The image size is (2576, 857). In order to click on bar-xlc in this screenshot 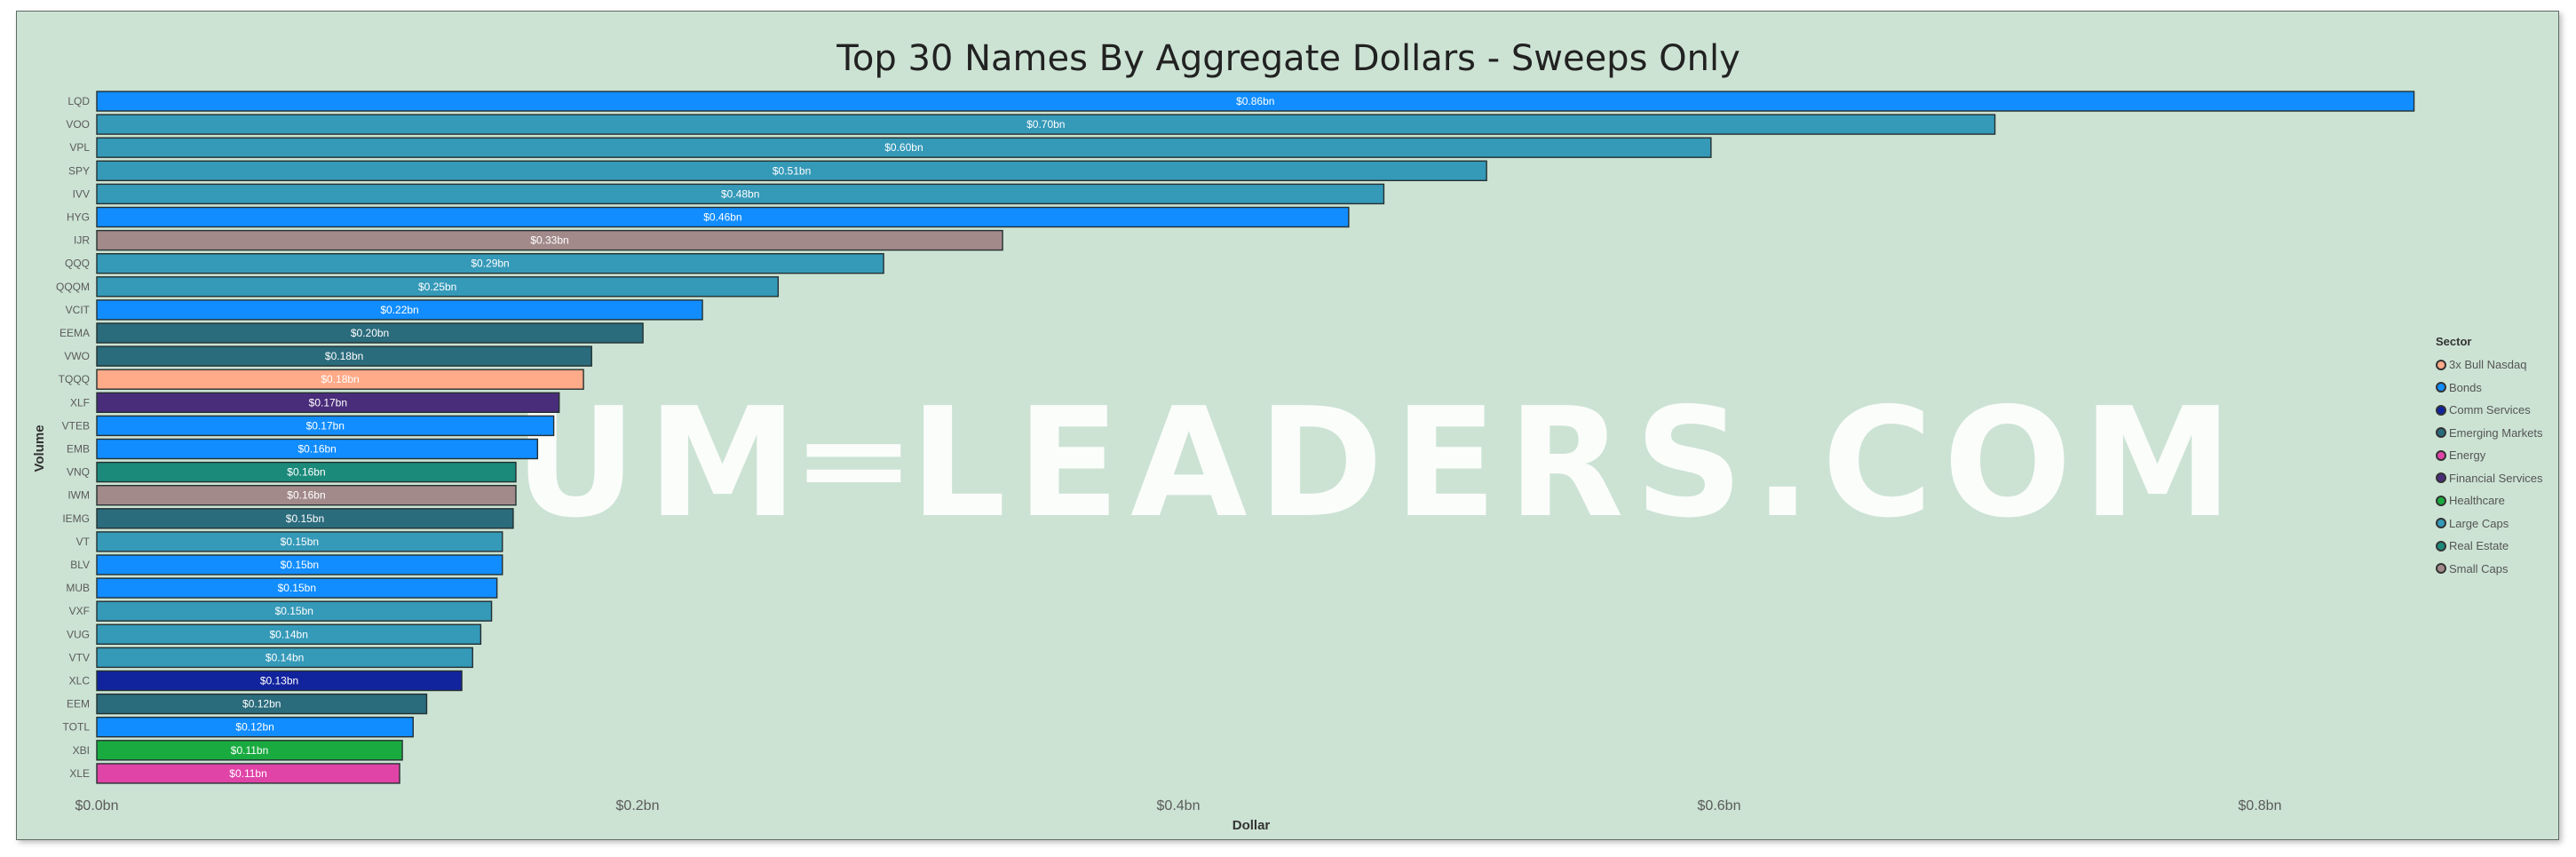, I will do `click(280, 681)`.